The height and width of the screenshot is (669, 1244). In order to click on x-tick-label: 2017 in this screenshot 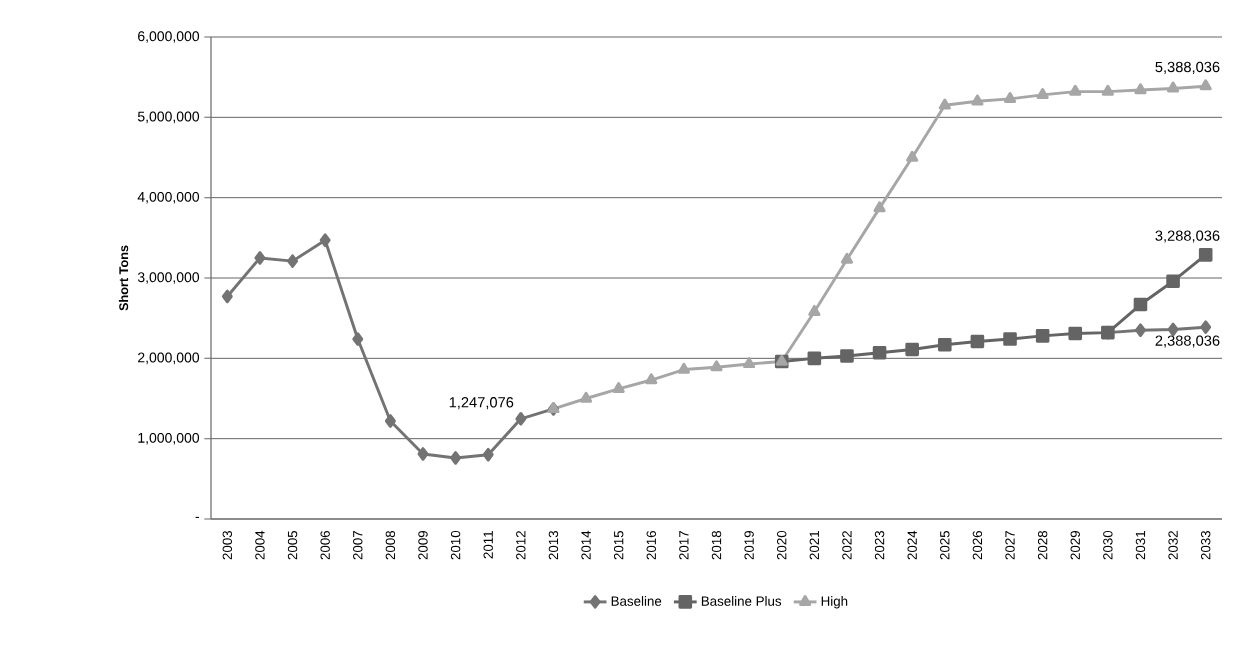, I will do `click(684, 545)`.